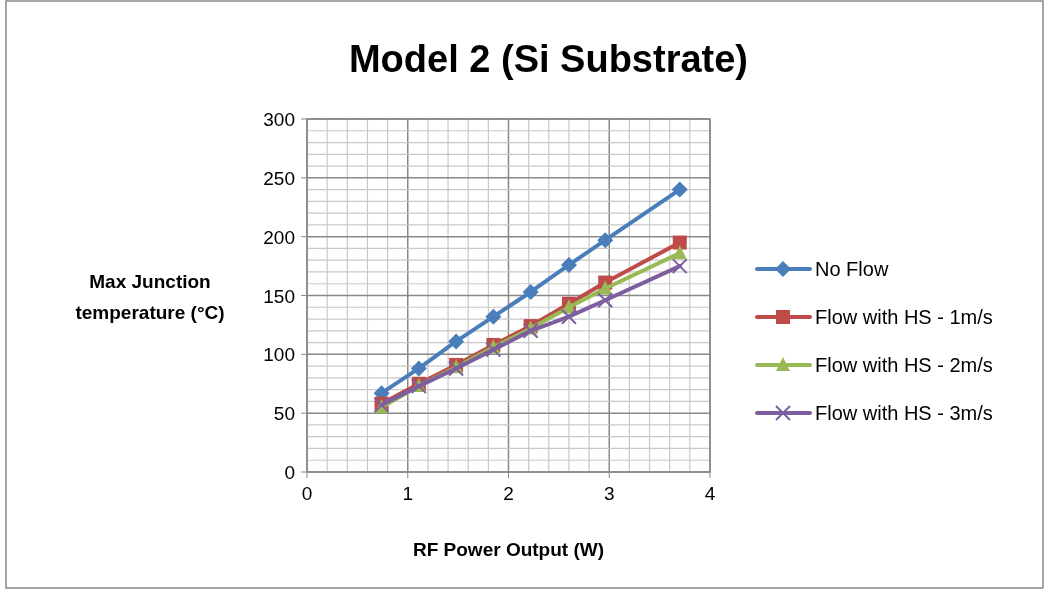  I want to click on y-tick-label: 250, so click(279, 178).